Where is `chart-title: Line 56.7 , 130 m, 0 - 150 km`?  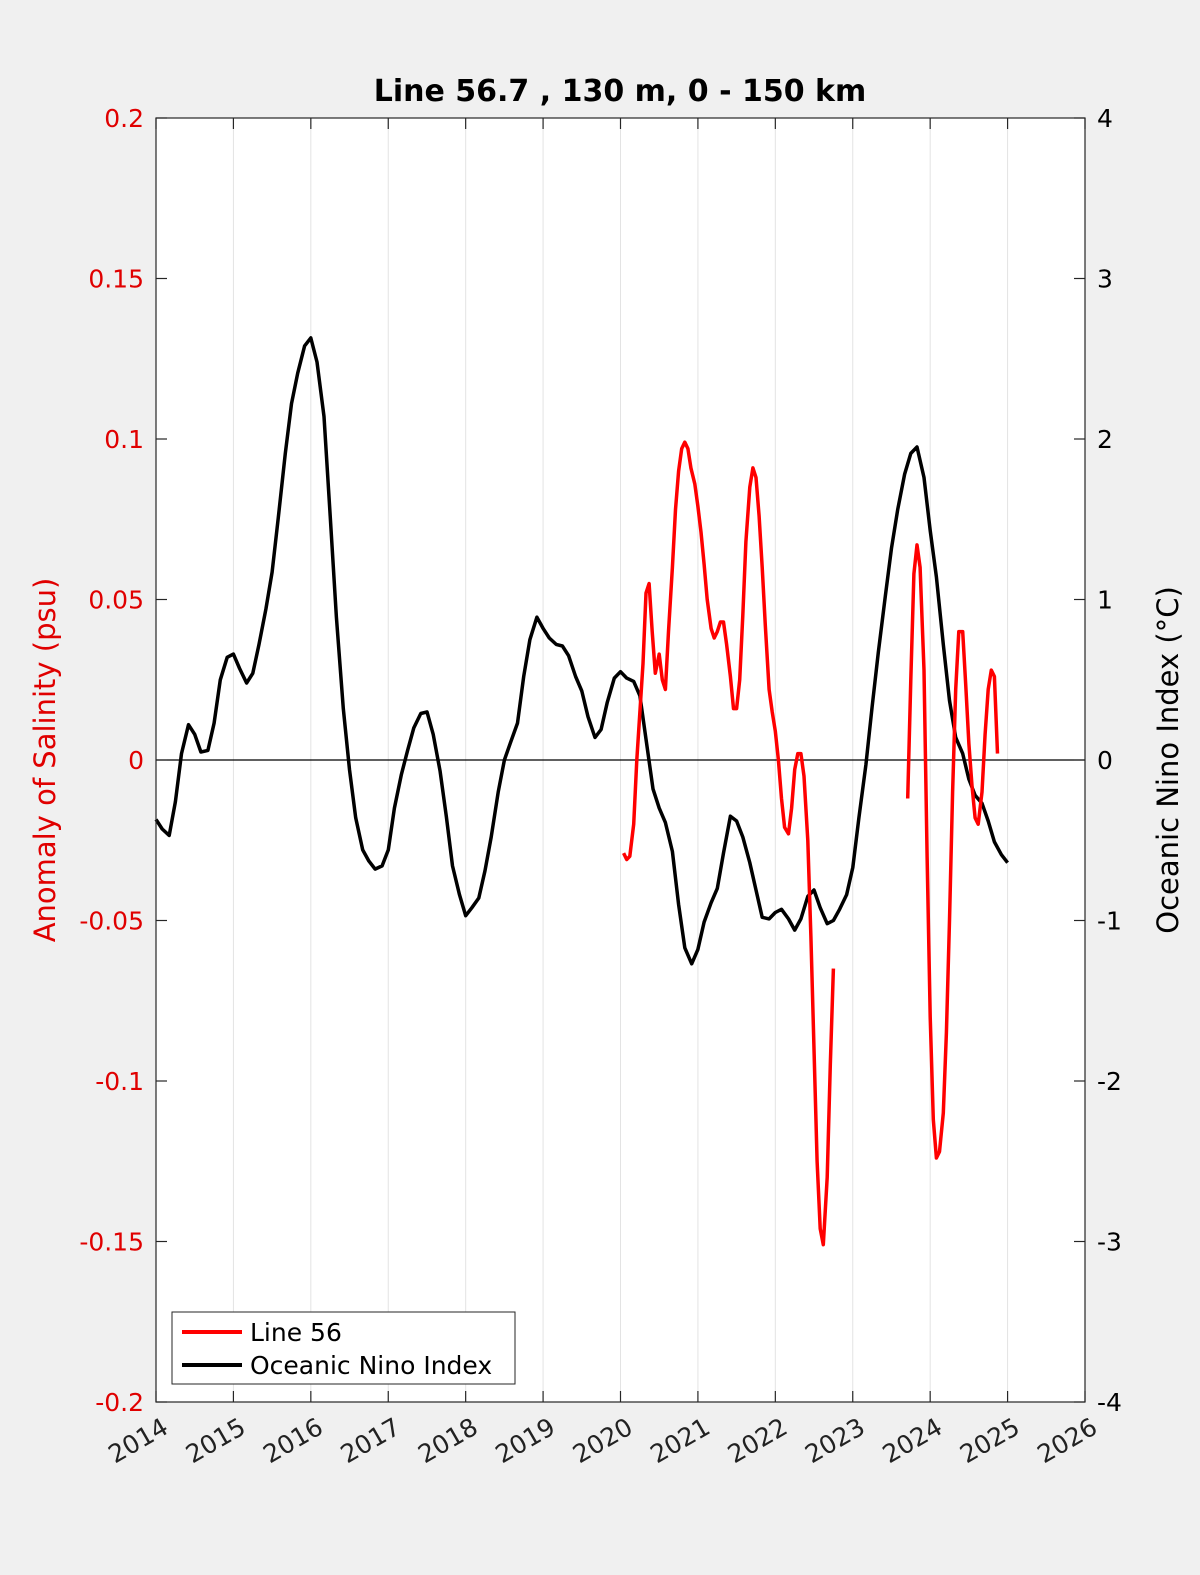 chart-title: Line 56.7 , 130 m, 0 - 150 km is located at coordinates (620, 91).